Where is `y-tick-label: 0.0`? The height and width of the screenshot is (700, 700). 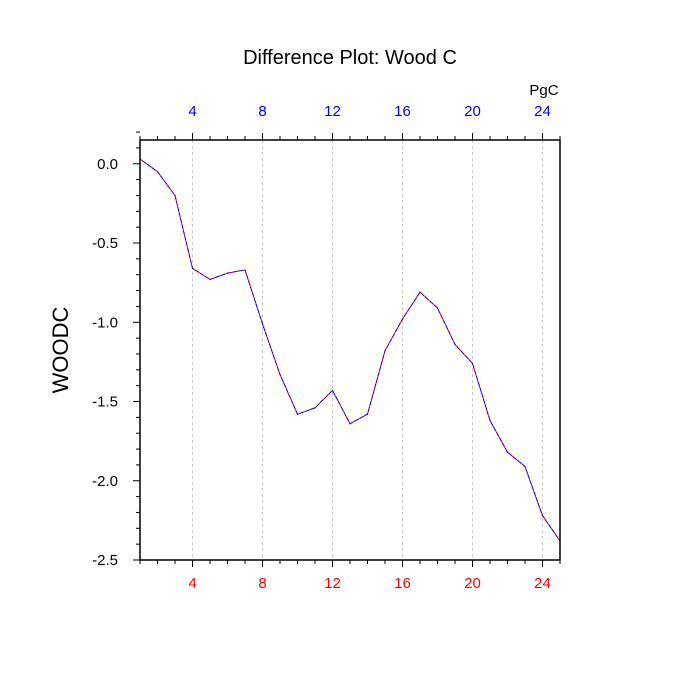
y-tick-label: 0.0 is located at coordinates (107, 164).